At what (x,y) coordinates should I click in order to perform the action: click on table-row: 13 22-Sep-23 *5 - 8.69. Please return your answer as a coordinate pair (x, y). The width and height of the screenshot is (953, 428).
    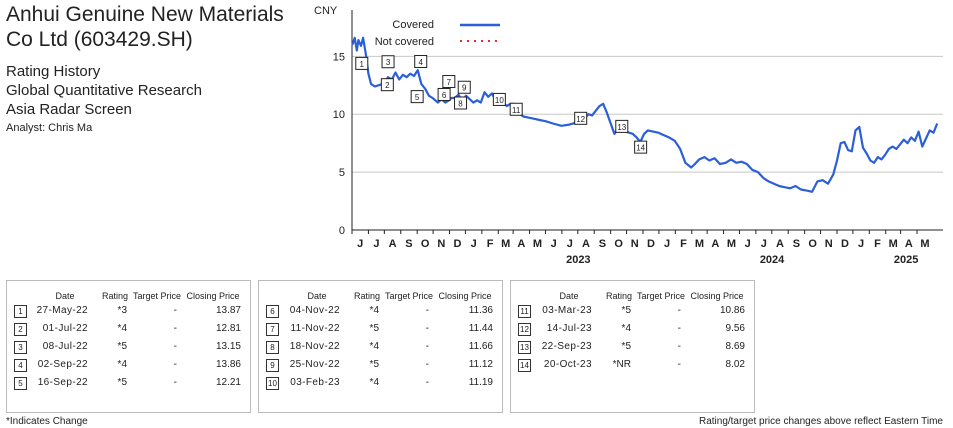
    Looking at the image, I should click on (632, 348).